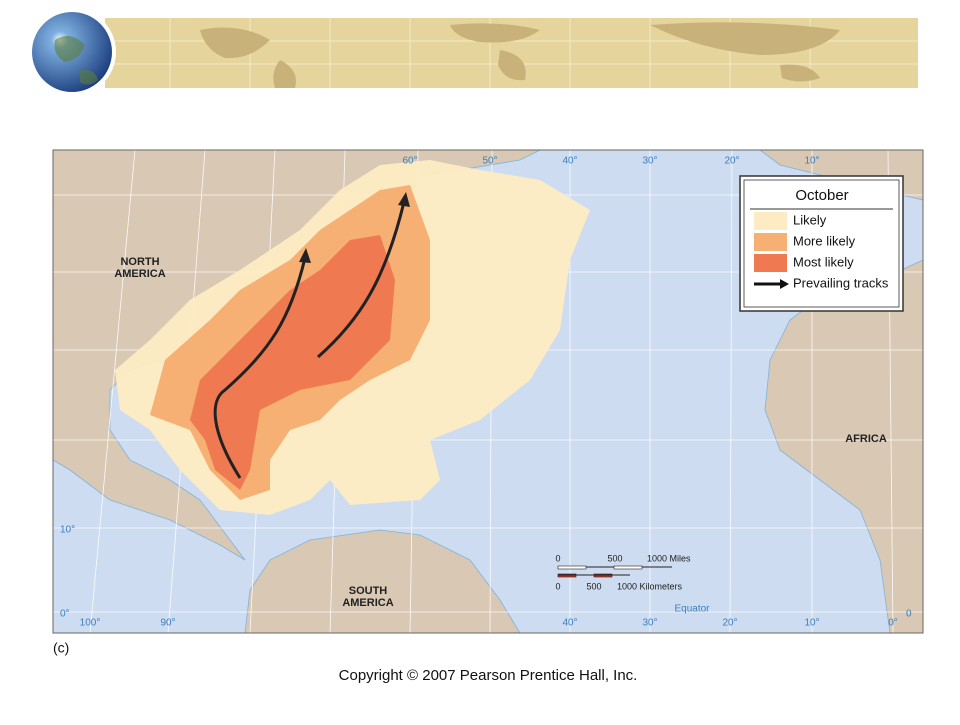  Describe the element at coordinates (866, 439) in the screenshot. I see `region-label: AFRICA` at that location.